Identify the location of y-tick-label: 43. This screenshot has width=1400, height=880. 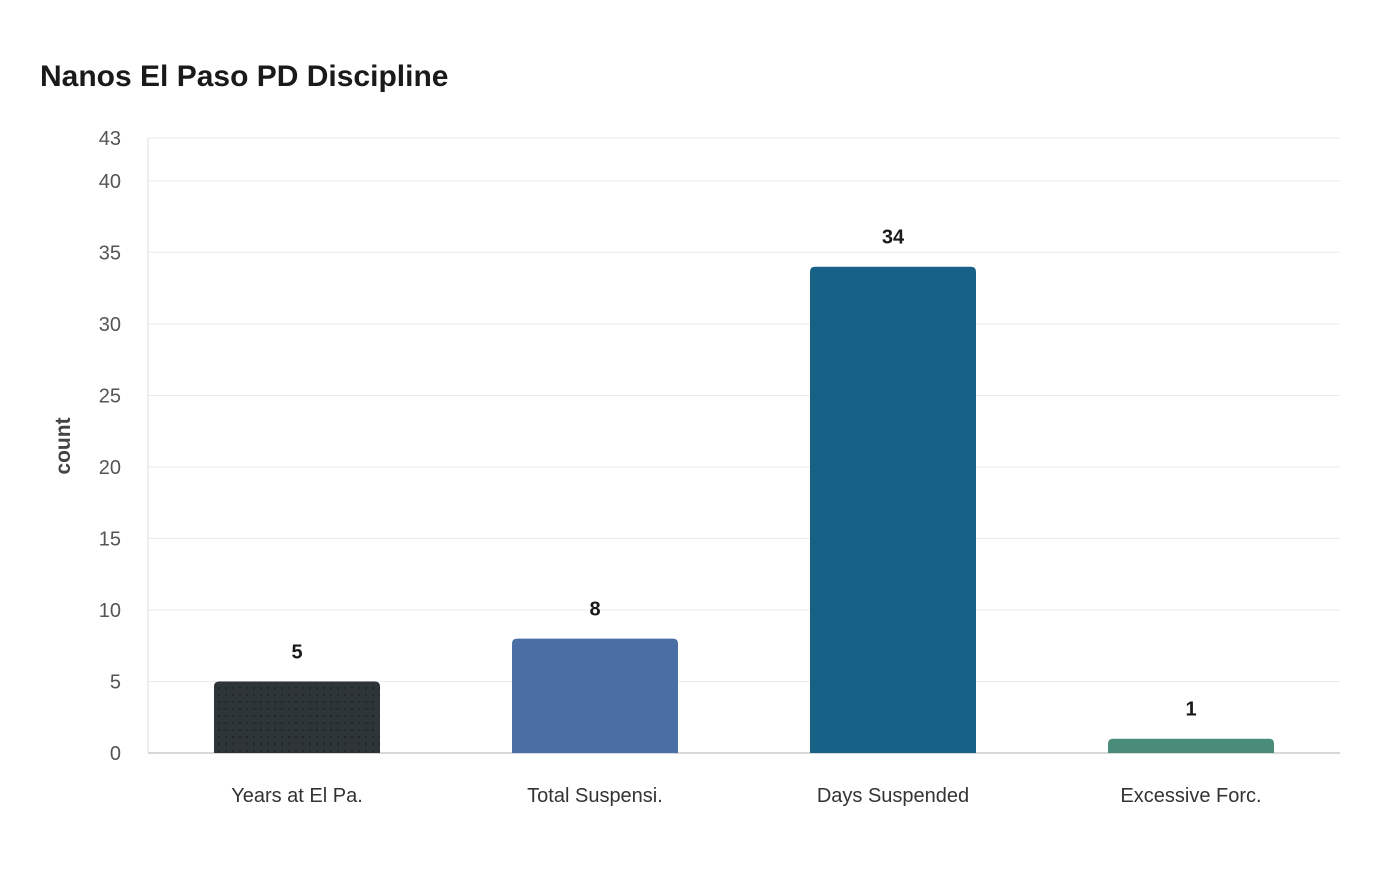
(110, 139).